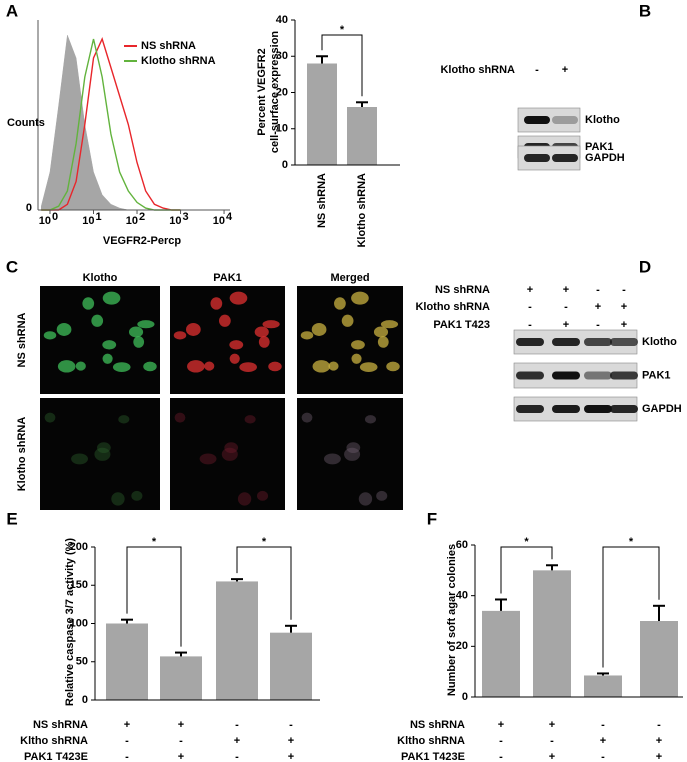 This screenshot has width=687, height=762. Describe the element at coordinates (142, 217) in the screenshot. I see `x-tick-sup: 2` at that location.